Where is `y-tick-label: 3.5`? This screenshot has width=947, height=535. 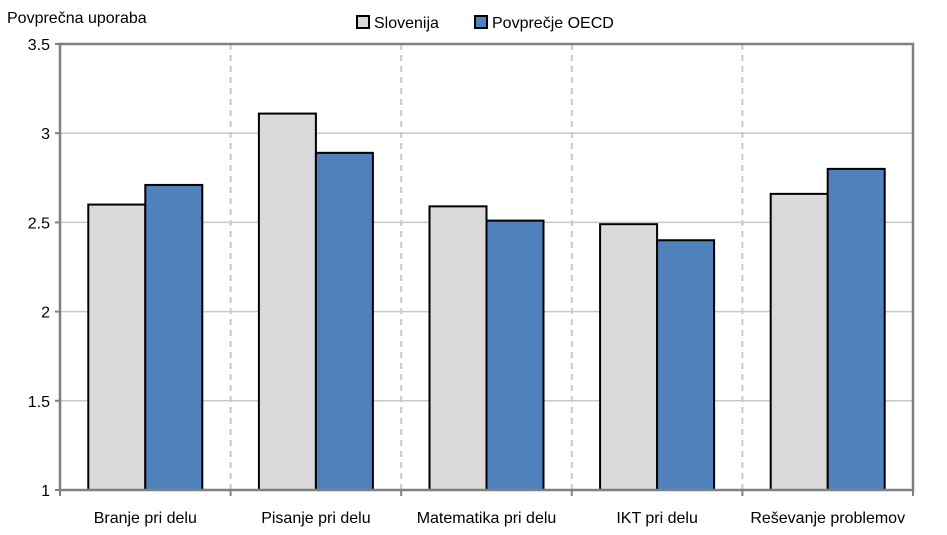 y-tick-label: 3.5 is located at coordinates (39, 45).